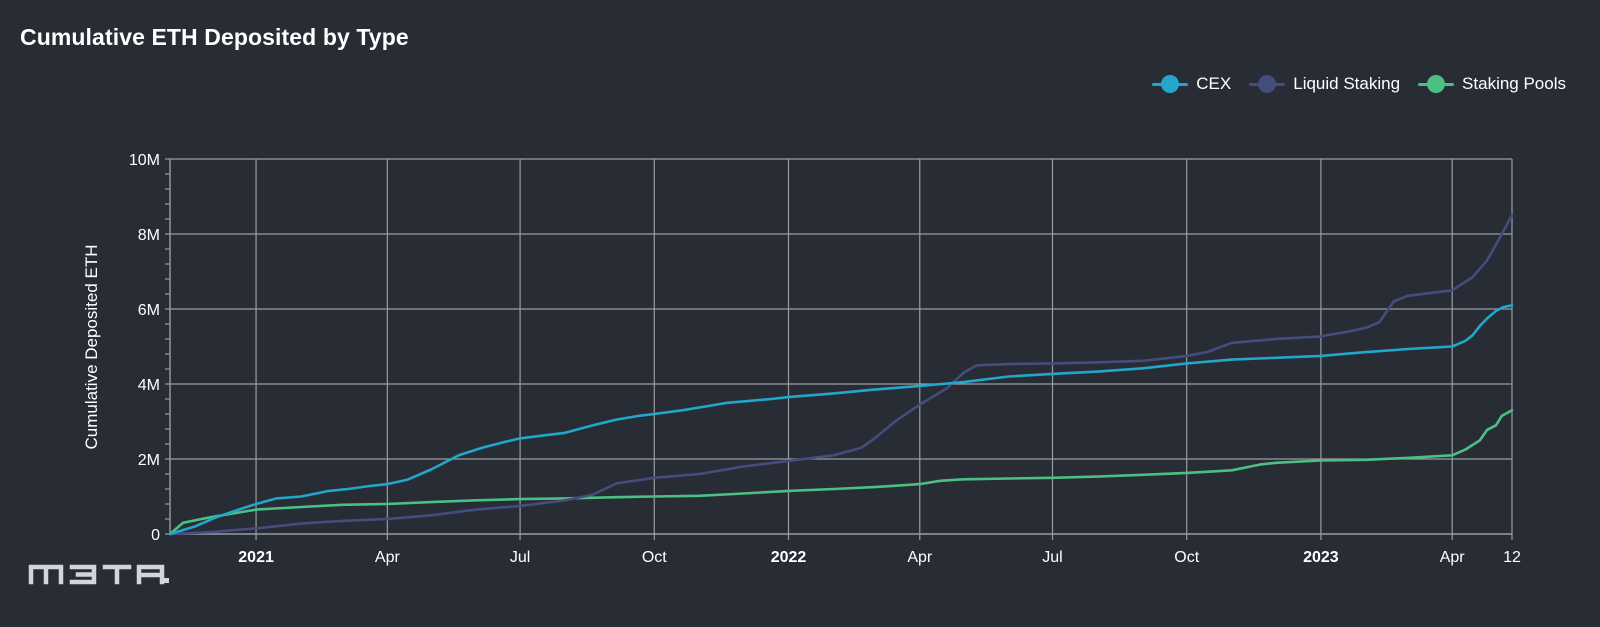  What do you see at coordinates (144, 160) in the screenshot?
I see `y-tick-label: 10M` at bounding box center [144, 160].